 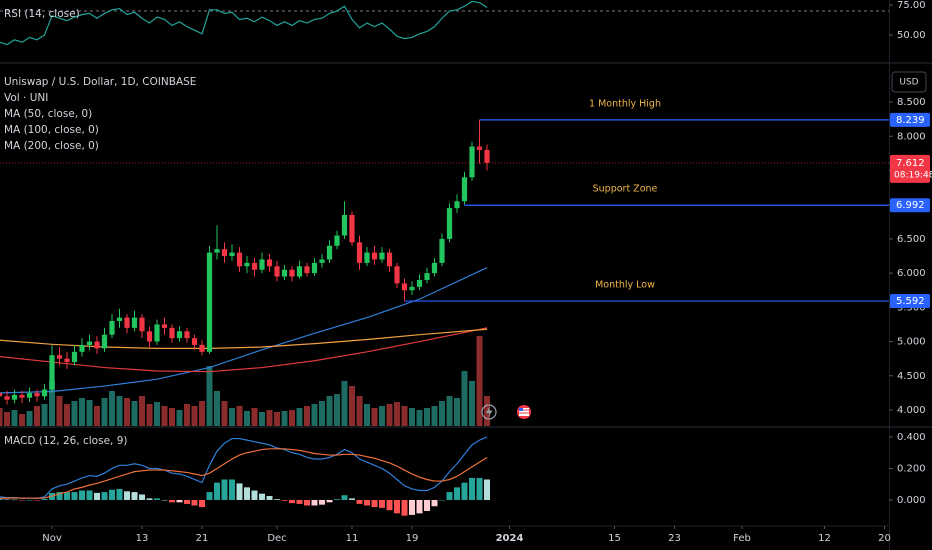 What do you see at coordinates (884, 538) in the screenshot?
I see `x-tick-label: 20` at bounding box center [884, 538].